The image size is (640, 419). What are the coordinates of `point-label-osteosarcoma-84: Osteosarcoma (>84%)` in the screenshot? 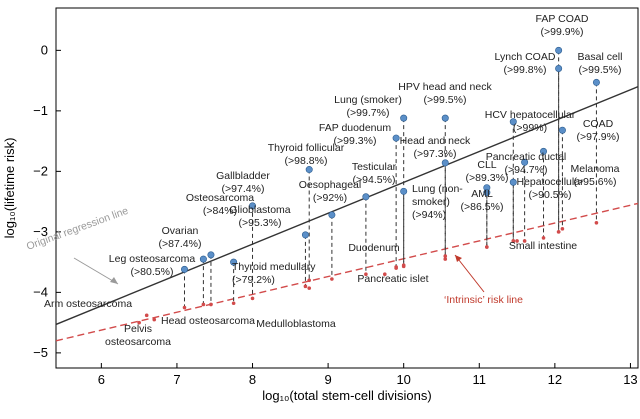 It's located at (220, 204).